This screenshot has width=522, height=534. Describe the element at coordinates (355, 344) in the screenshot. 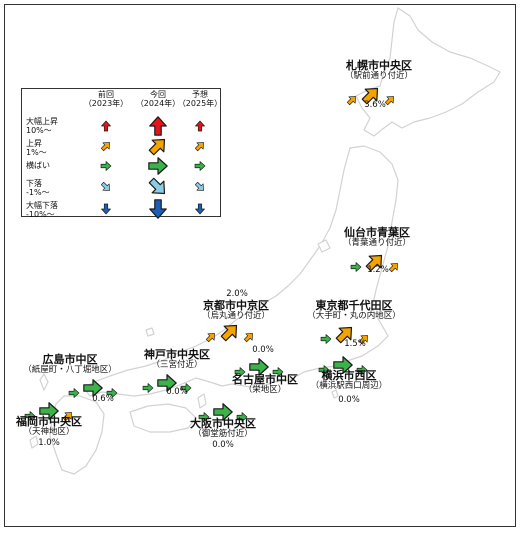

I see `rate-tokyo: 1.5%` at that location.